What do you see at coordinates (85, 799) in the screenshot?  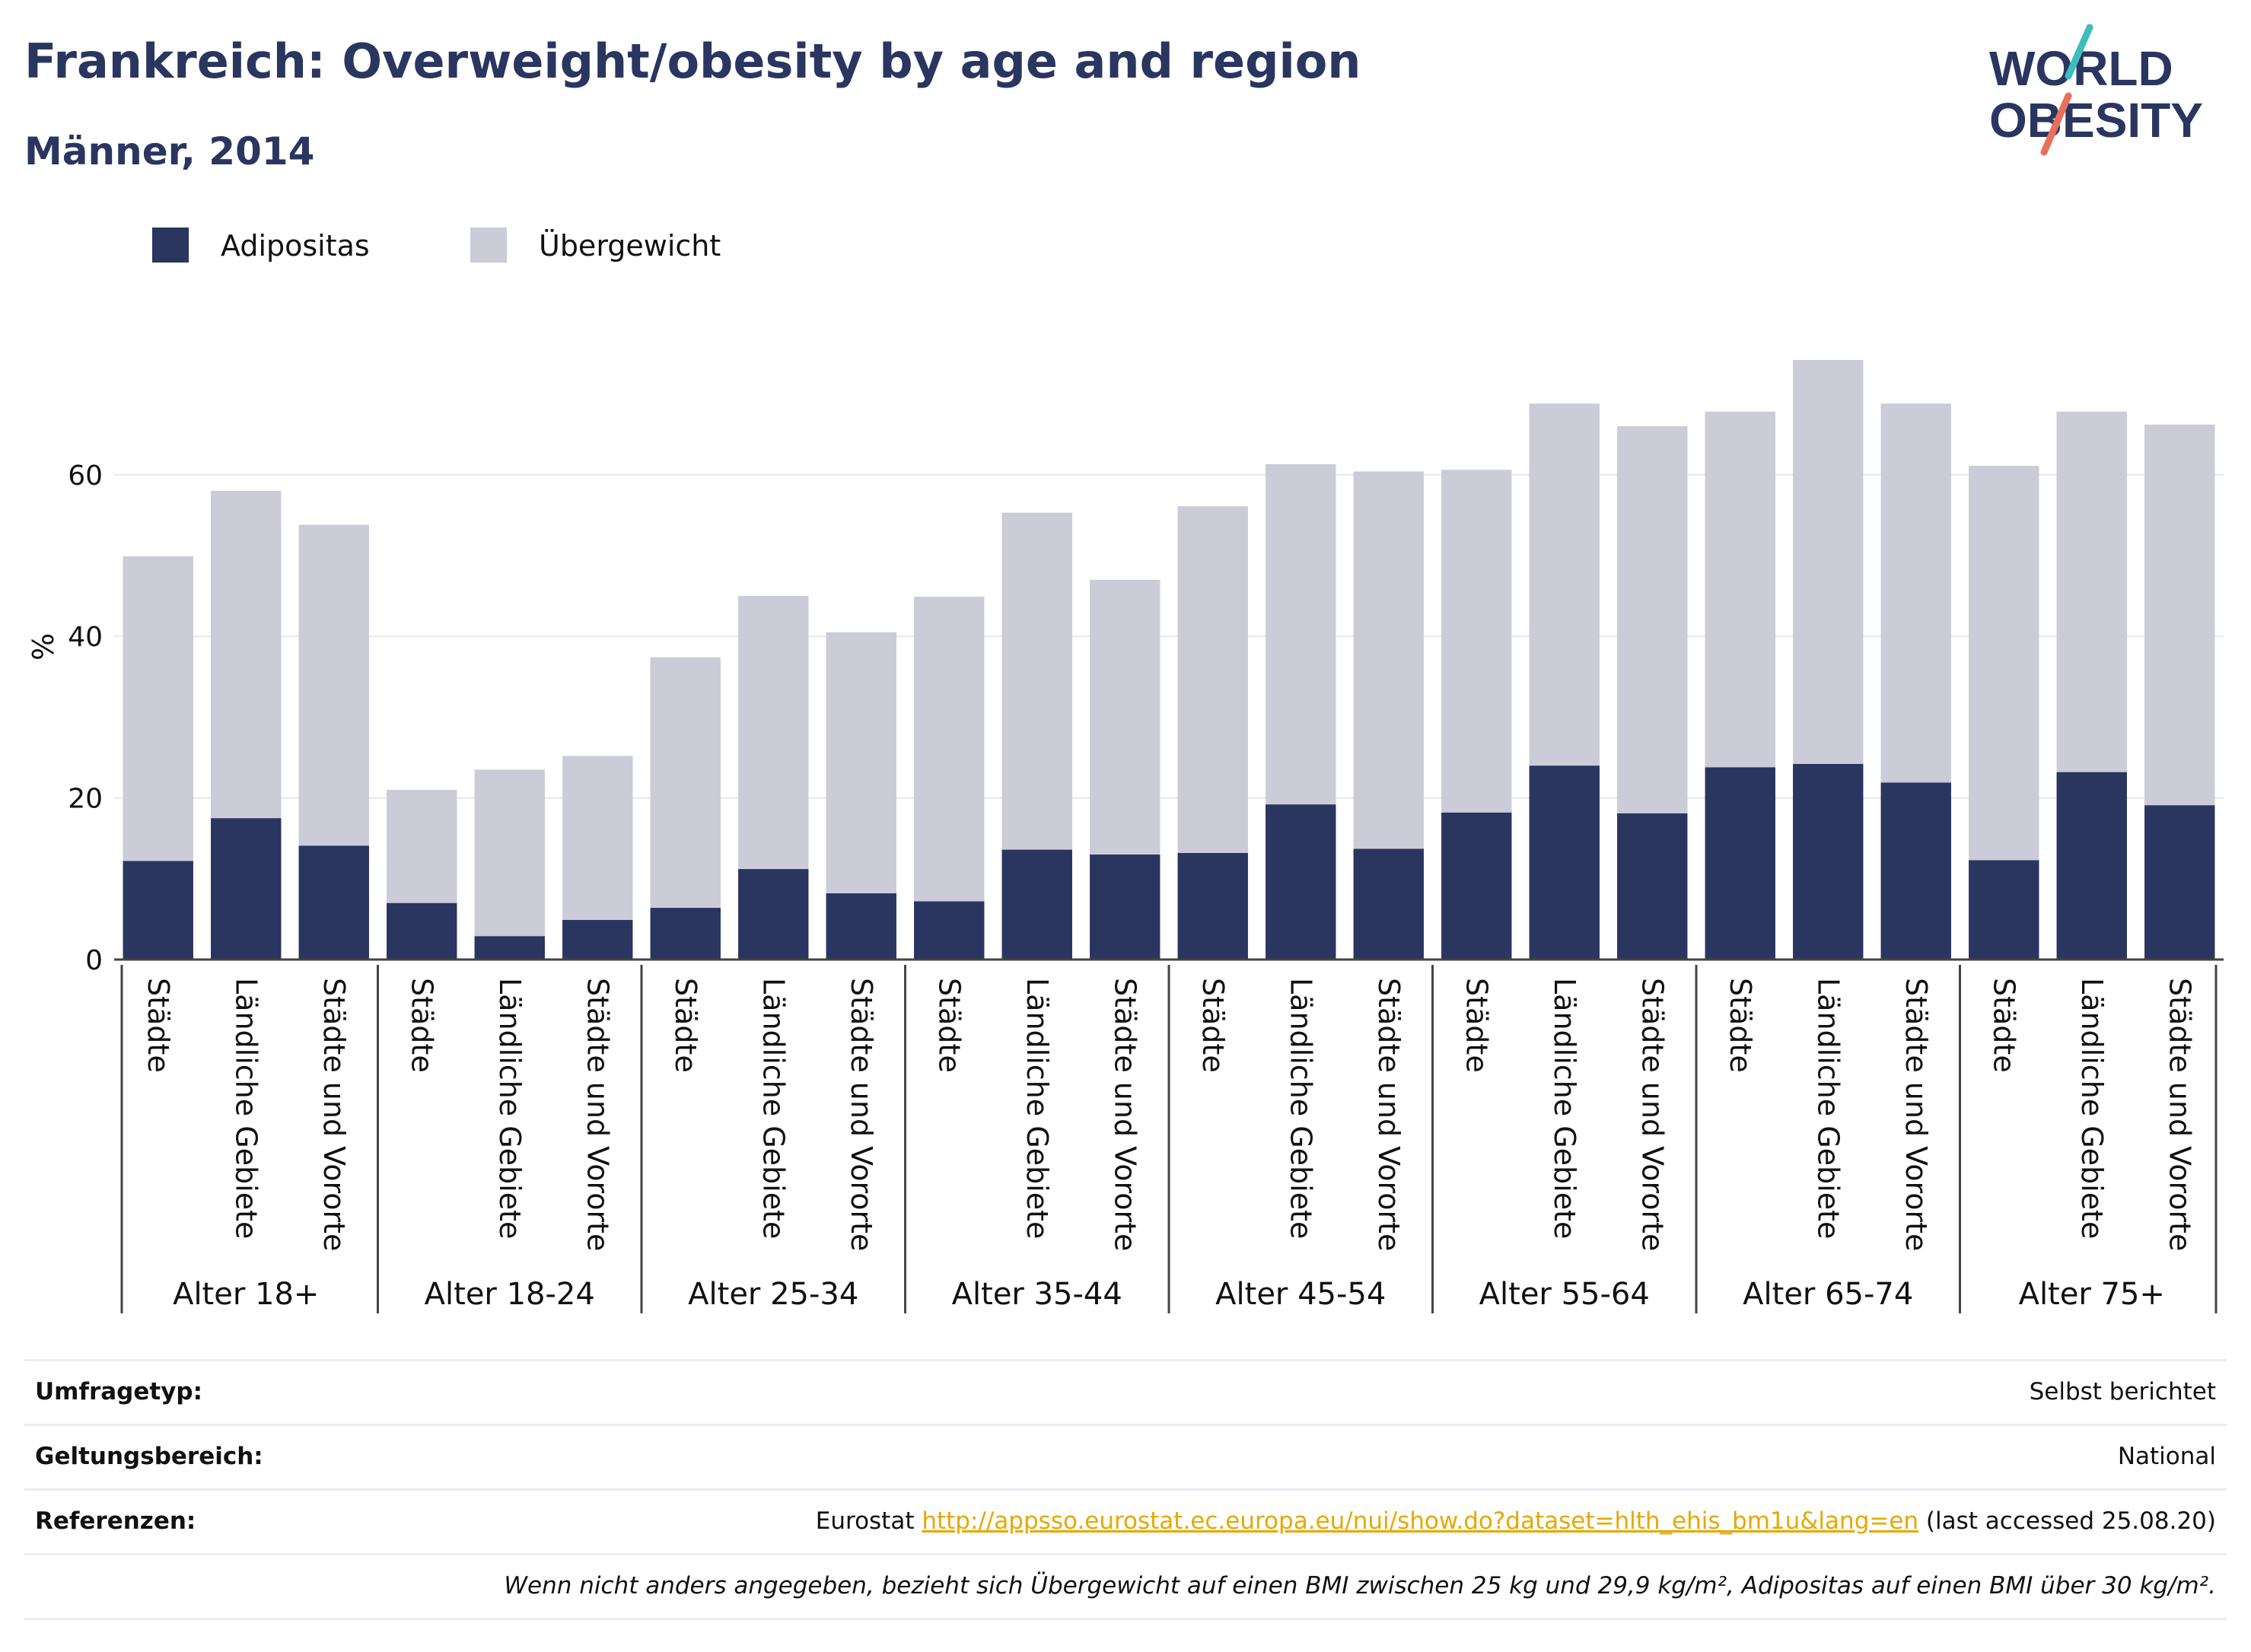 I see `y-tick-label: 20` at bounding box center [85, 799].